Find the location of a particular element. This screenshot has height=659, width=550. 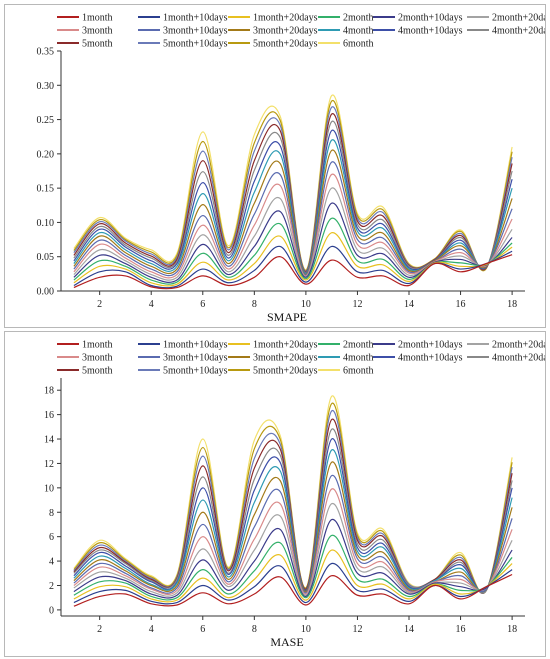

y-tick-label: 0.10 is located at coordinates (46, 223).